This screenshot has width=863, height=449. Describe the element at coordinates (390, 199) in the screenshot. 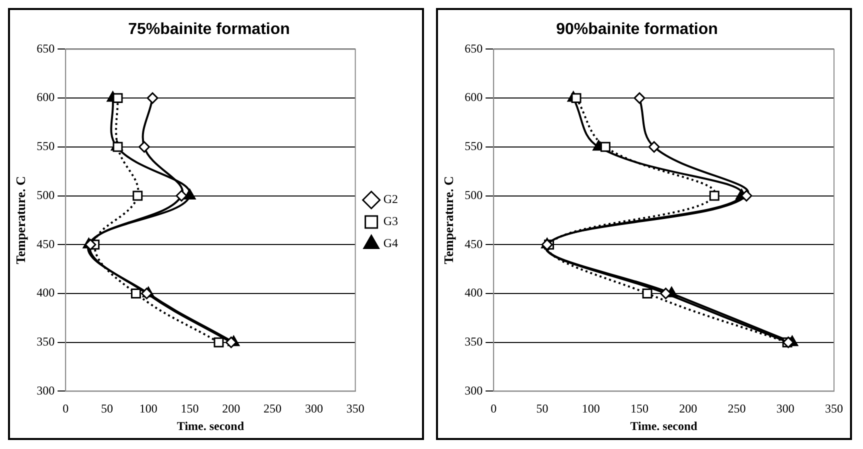

I see `legend-label: G2` at that location.